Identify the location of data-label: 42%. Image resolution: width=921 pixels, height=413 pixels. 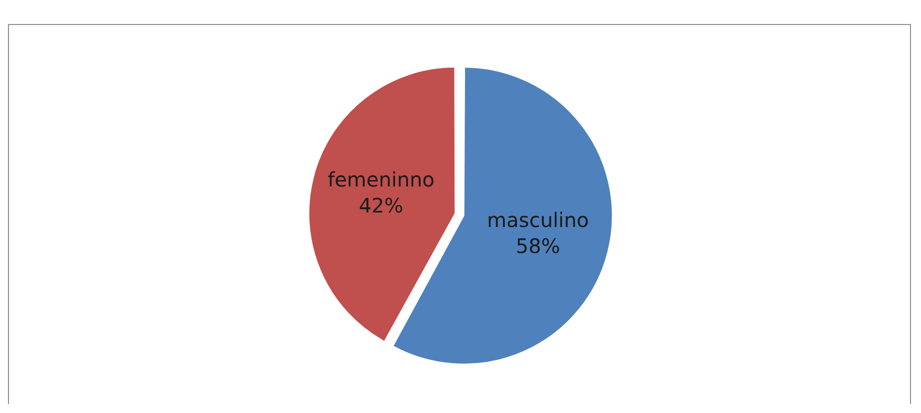
(381, 206).